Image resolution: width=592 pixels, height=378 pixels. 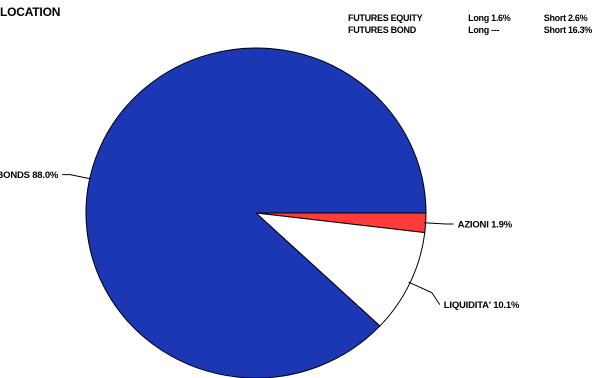 I want to click on pie-leader-bonds, so click(x=77, y=177).